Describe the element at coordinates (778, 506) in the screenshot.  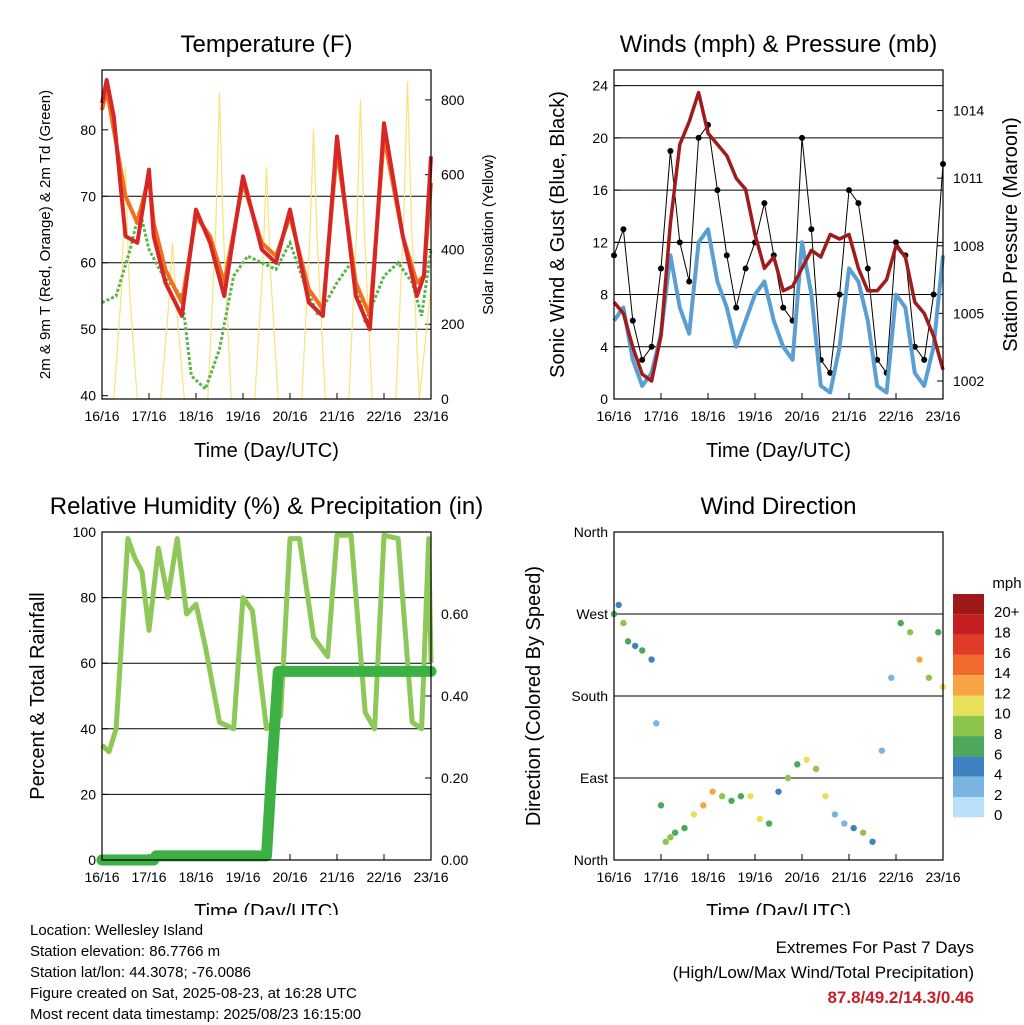
I see `chart-title: Wind Direction` at that location.